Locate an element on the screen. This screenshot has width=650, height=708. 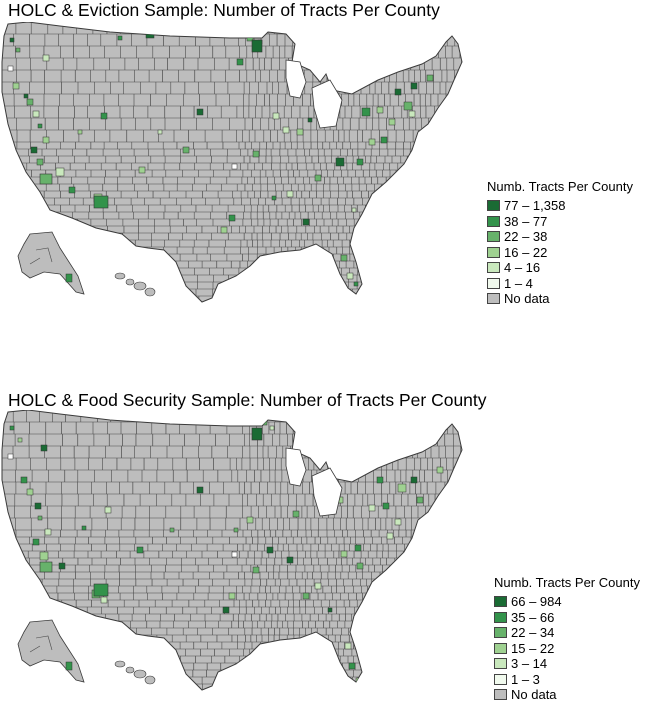
legend-label: 4 – 16 is located at coordinates (522, 268).